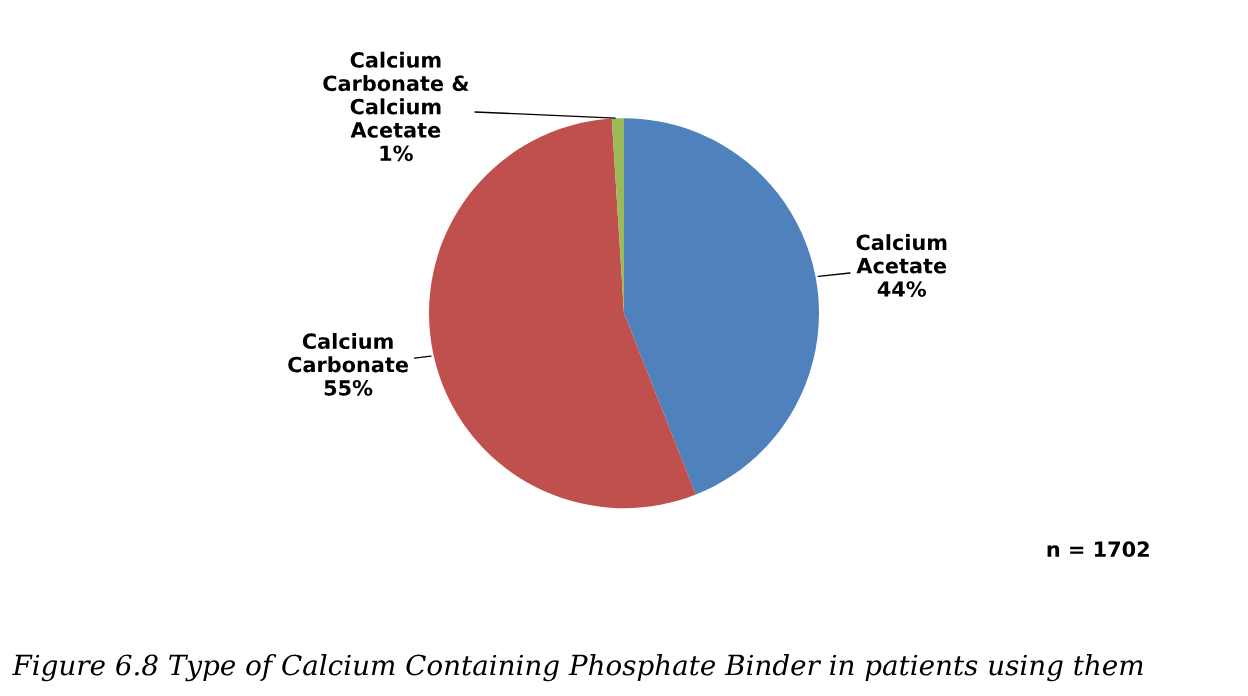 The image size is (1248, 696). Describe the element at coordinates (348, 387) in the screenshot. I see `data-label: 55%` at that location.